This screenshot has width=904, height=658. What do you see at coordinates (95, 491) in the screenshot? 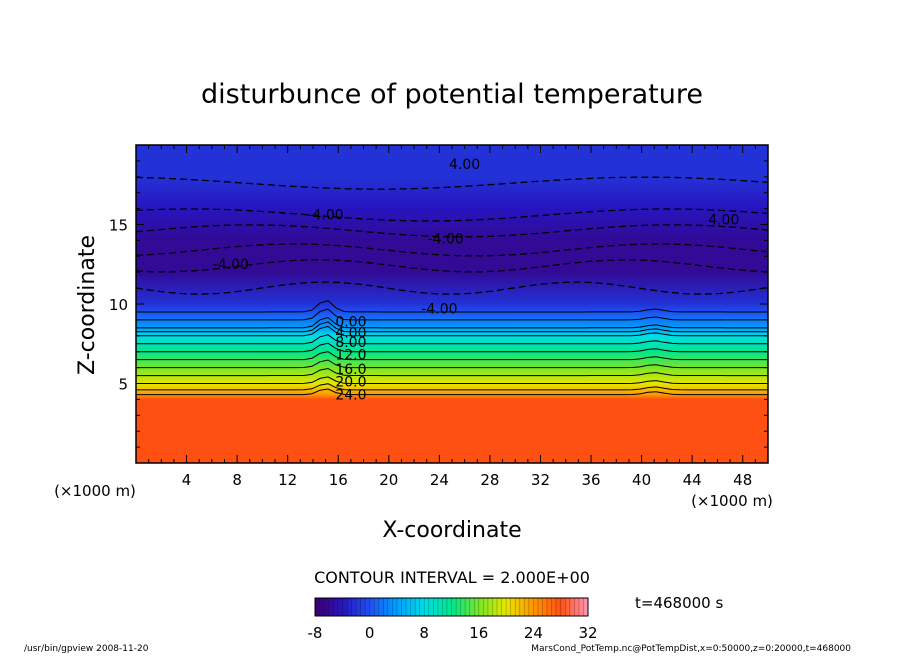
I see `x-axis-unit-left: (×1000 m)` at bounding box center [95, 491].